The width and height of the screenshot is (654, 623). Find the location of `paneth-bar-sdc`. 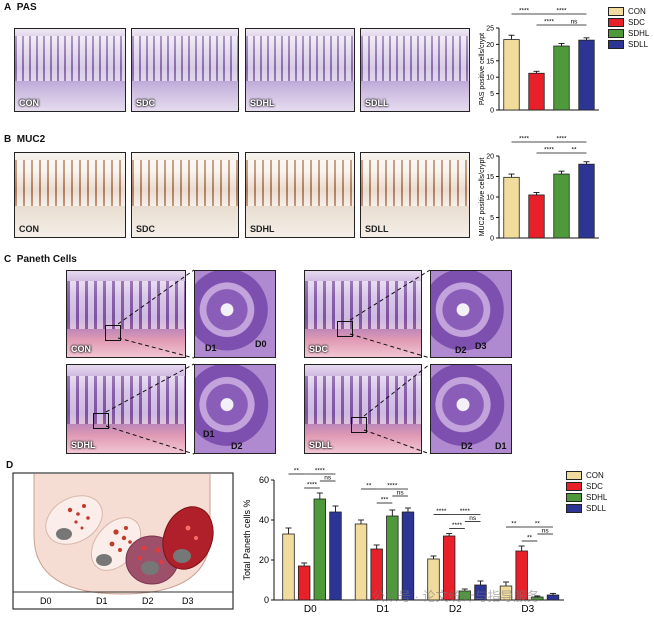

paneth-bar-sdc is located at coordinates (304, 583).